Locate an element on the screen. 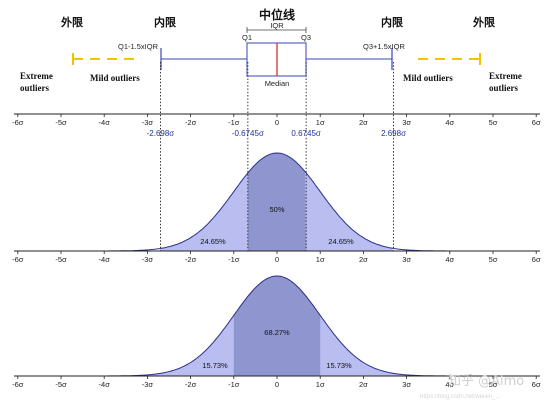 This screenshot has width=554, height=405. watermark: 知乎 @Aimo is located at coordinates (486, 381).